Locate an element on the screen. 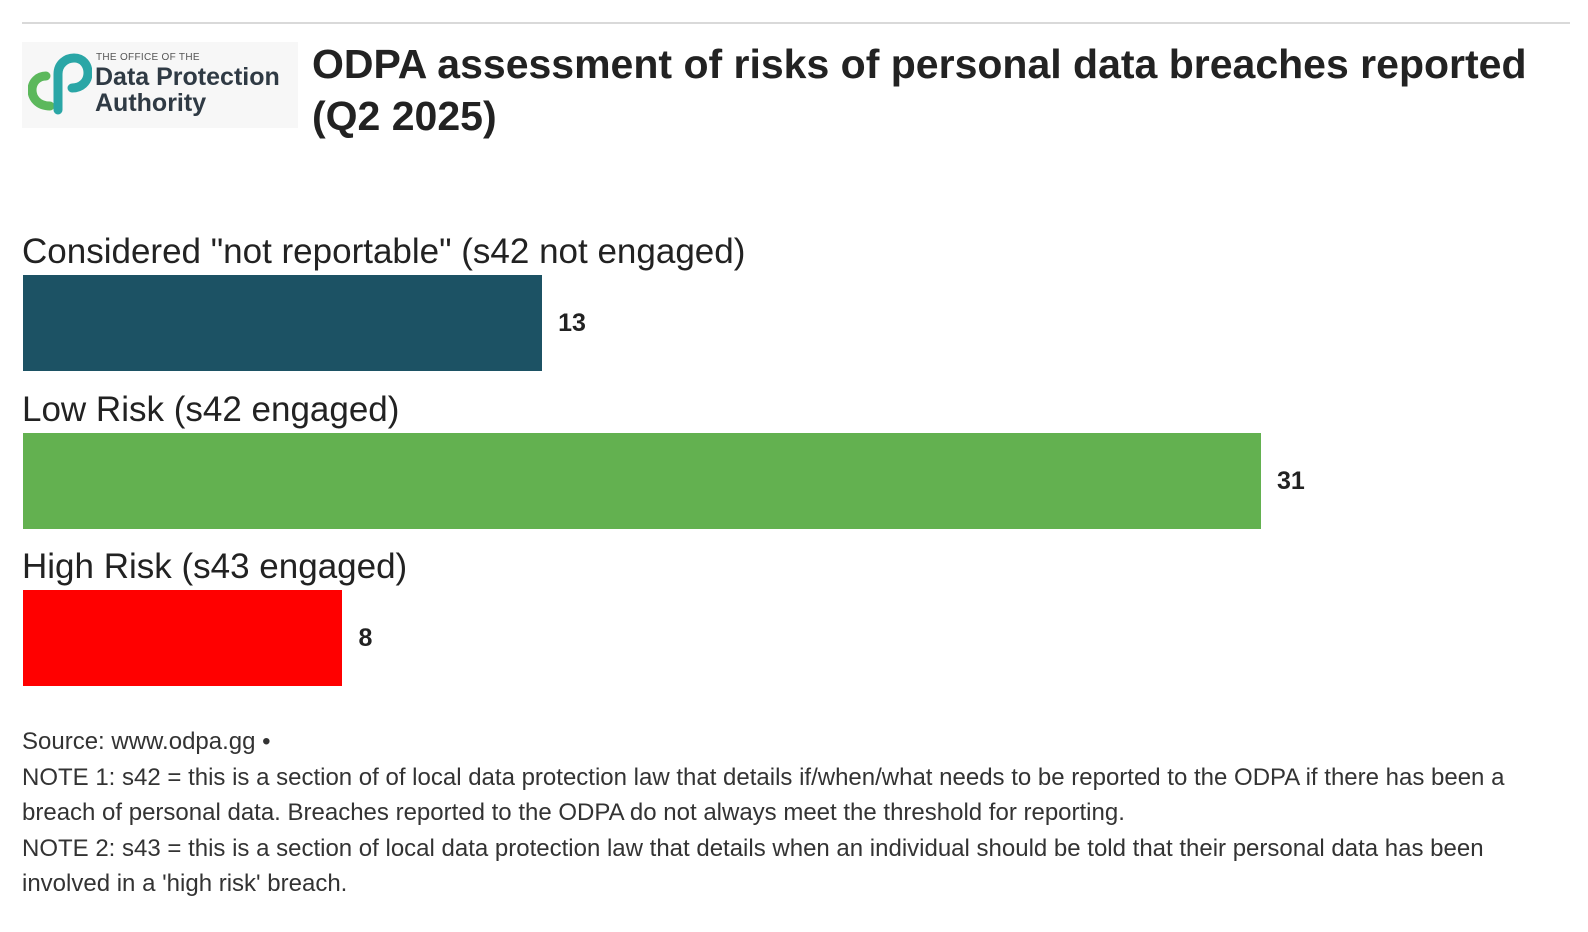 The width and height of the screenshot is (1588, 932). source-text: Source: www.odpa.gg • is located at coordinates (146, 741).